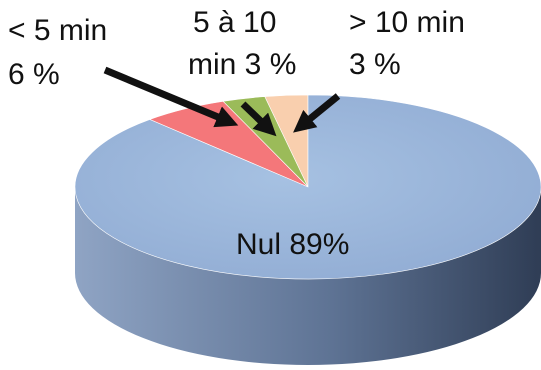 This screenshot has width=541, height=370. What do you see at coordinates (407, 22) in the screenshot?
I see `label-over-10-line1: > 10 min` at bounding box center [407, 22].